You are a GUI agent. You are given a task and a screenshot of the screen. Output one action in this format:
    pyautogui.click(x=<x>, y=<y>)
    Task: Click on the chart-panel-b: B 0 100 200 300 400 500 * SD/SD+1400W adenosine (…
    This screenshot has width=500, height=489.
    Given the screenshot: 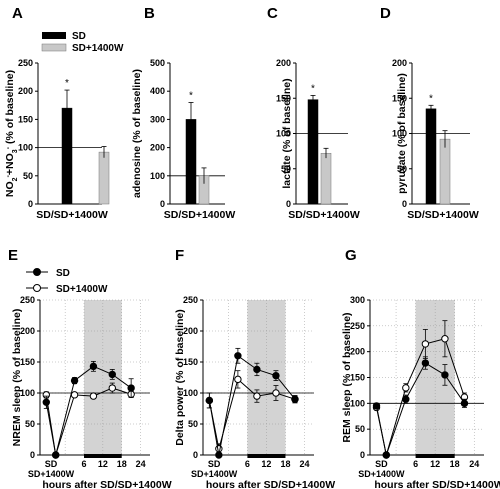 What is the action you would take?
    pyautogui.click(x=183, y=113)
    